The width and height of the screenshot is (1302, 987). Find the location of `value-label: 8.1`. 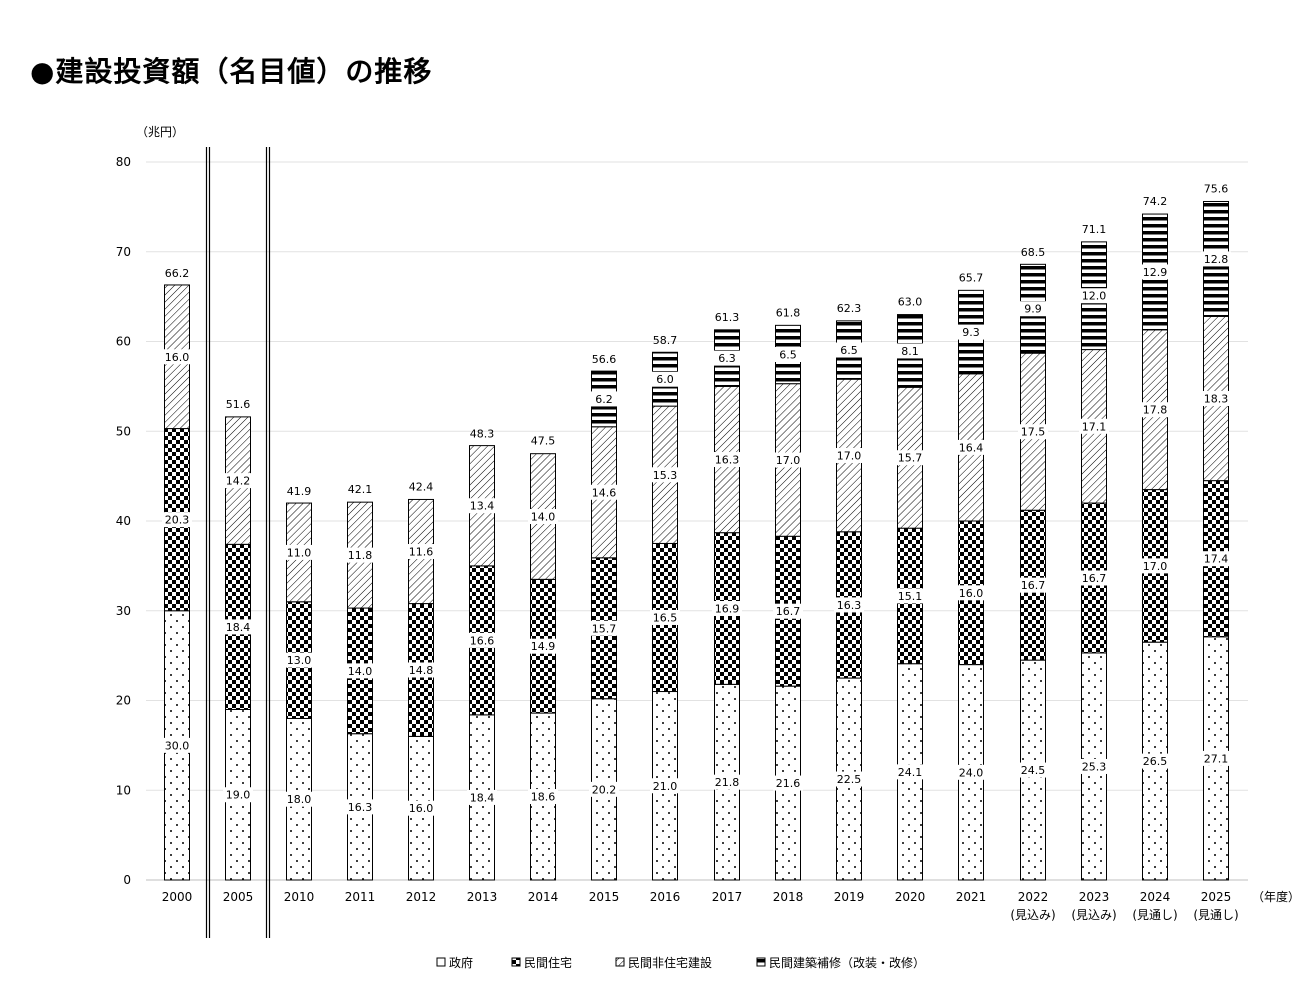

value-label: 8.1 is located at coordinates (910, 351).